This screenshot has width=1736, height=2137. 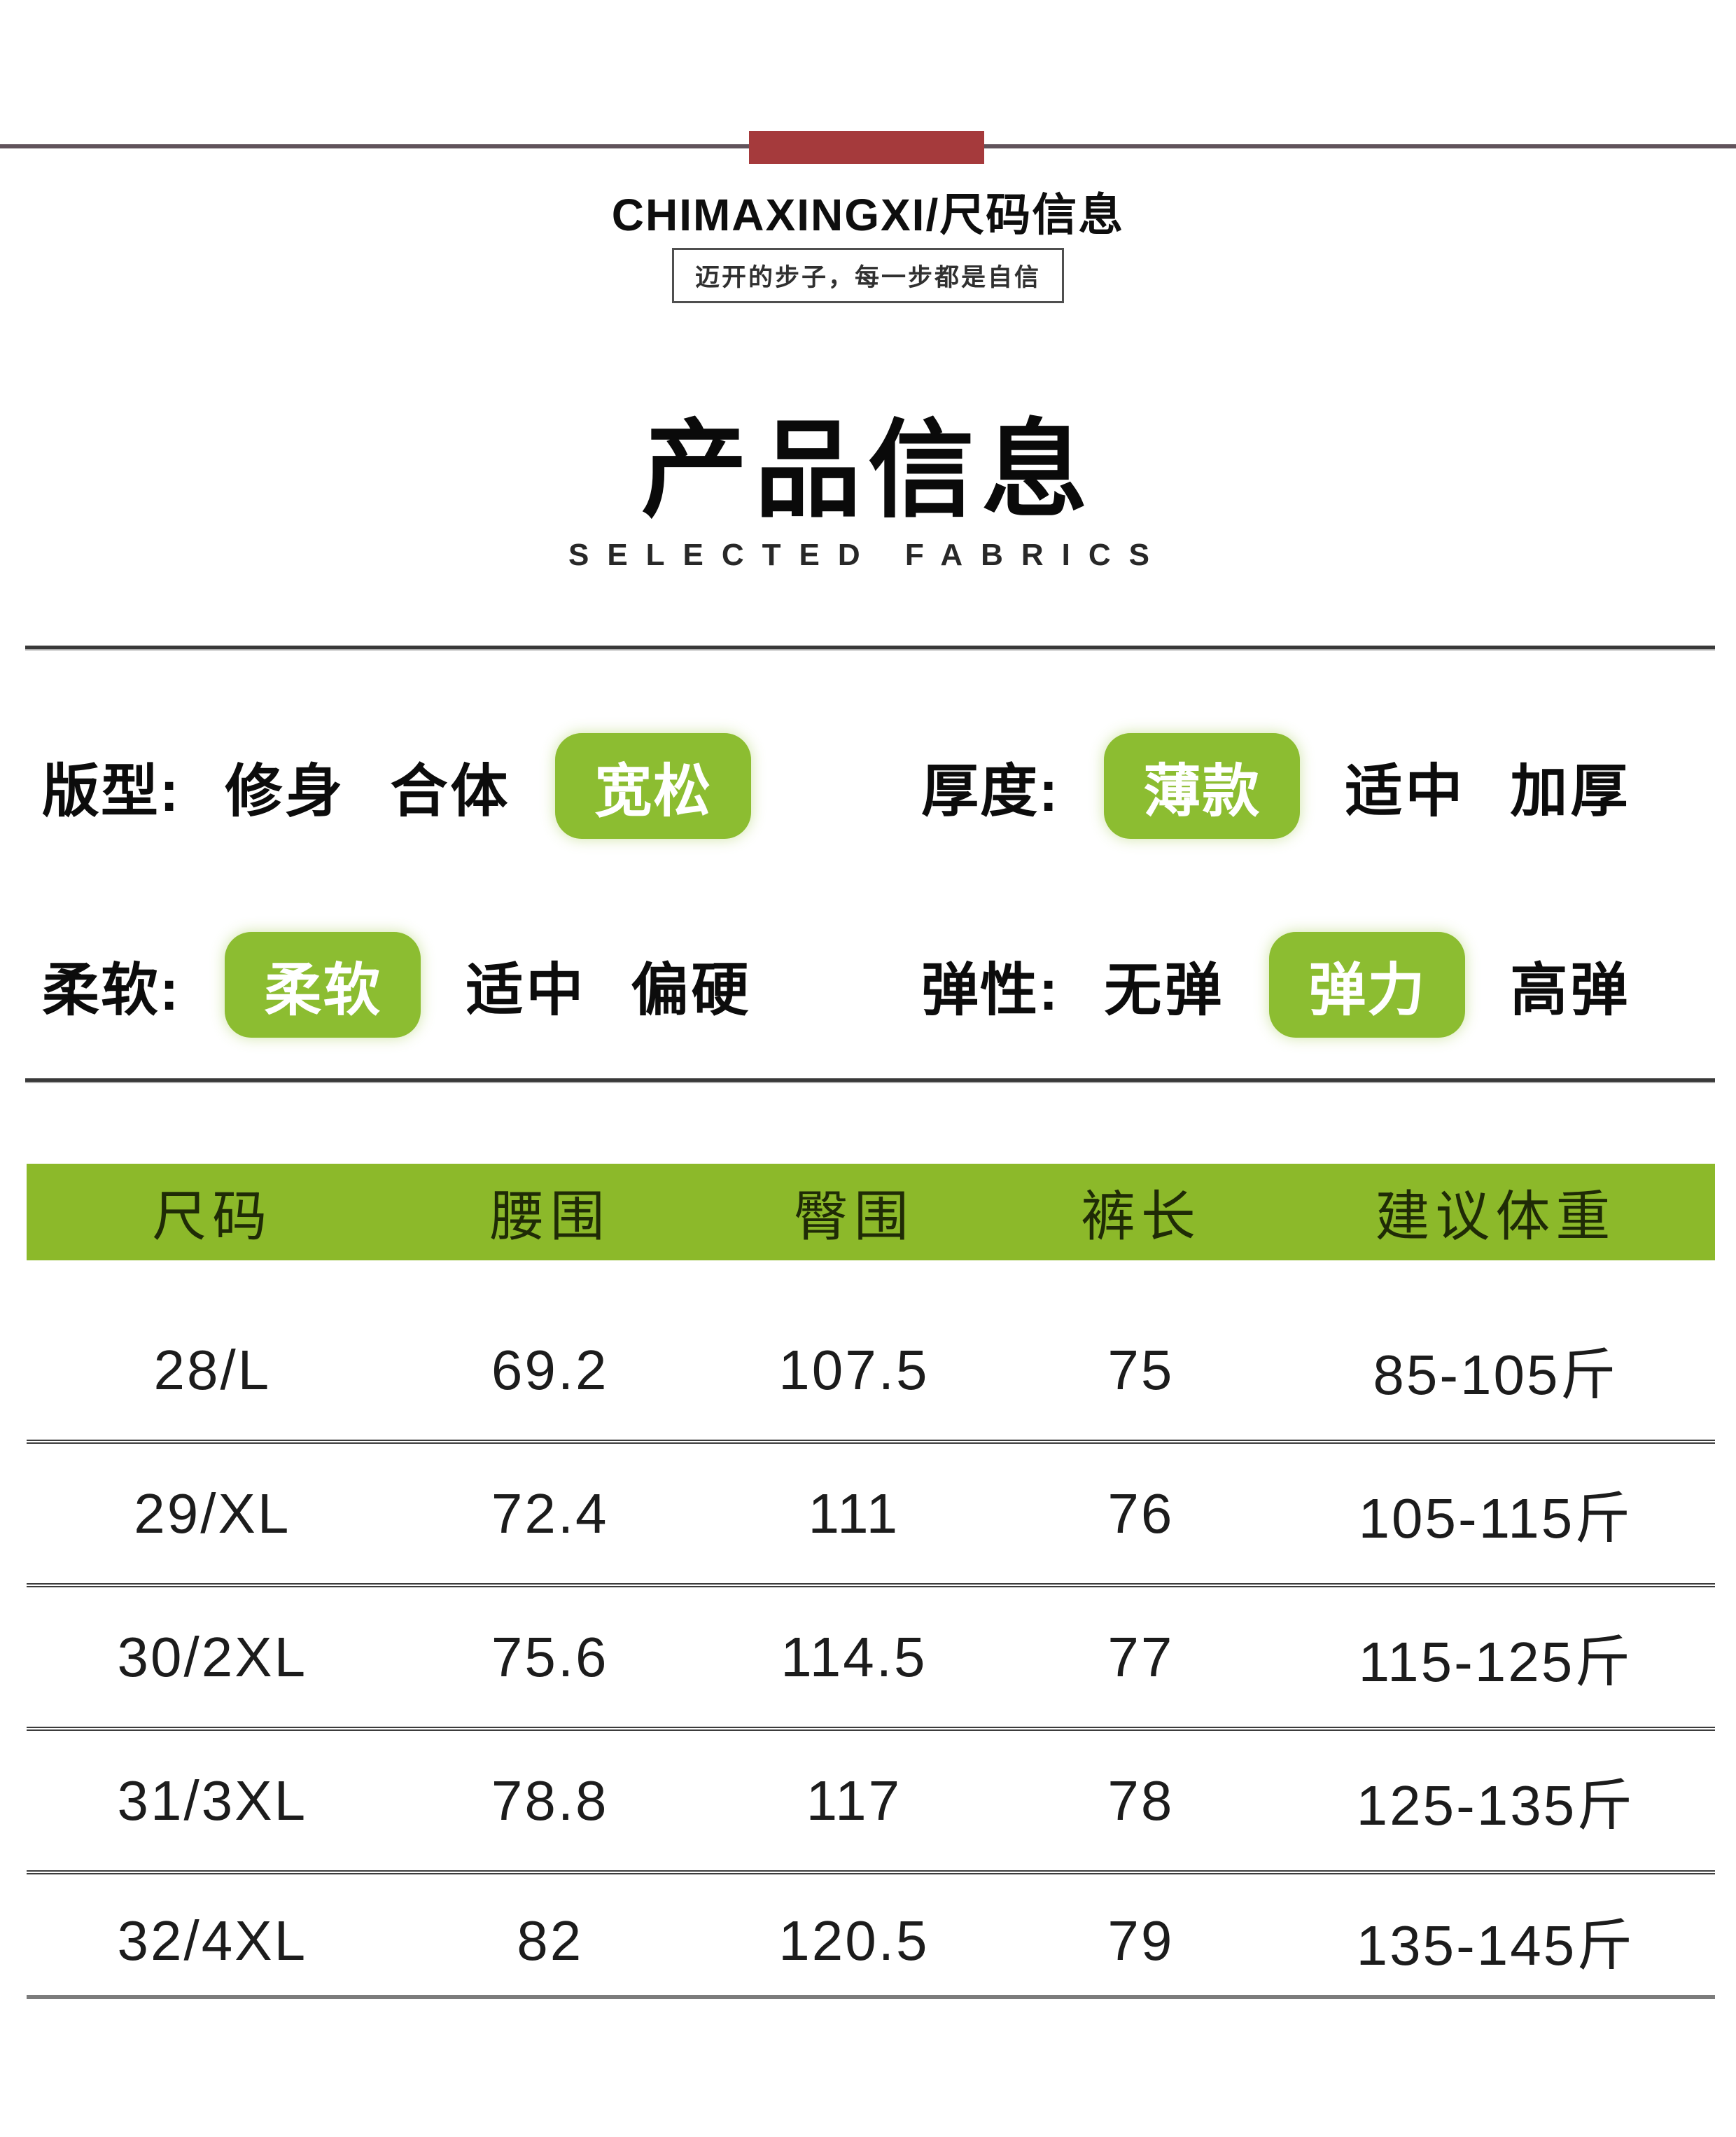 I want to click on attribute-option-selected: 宽松, so click(x=653, y=786).